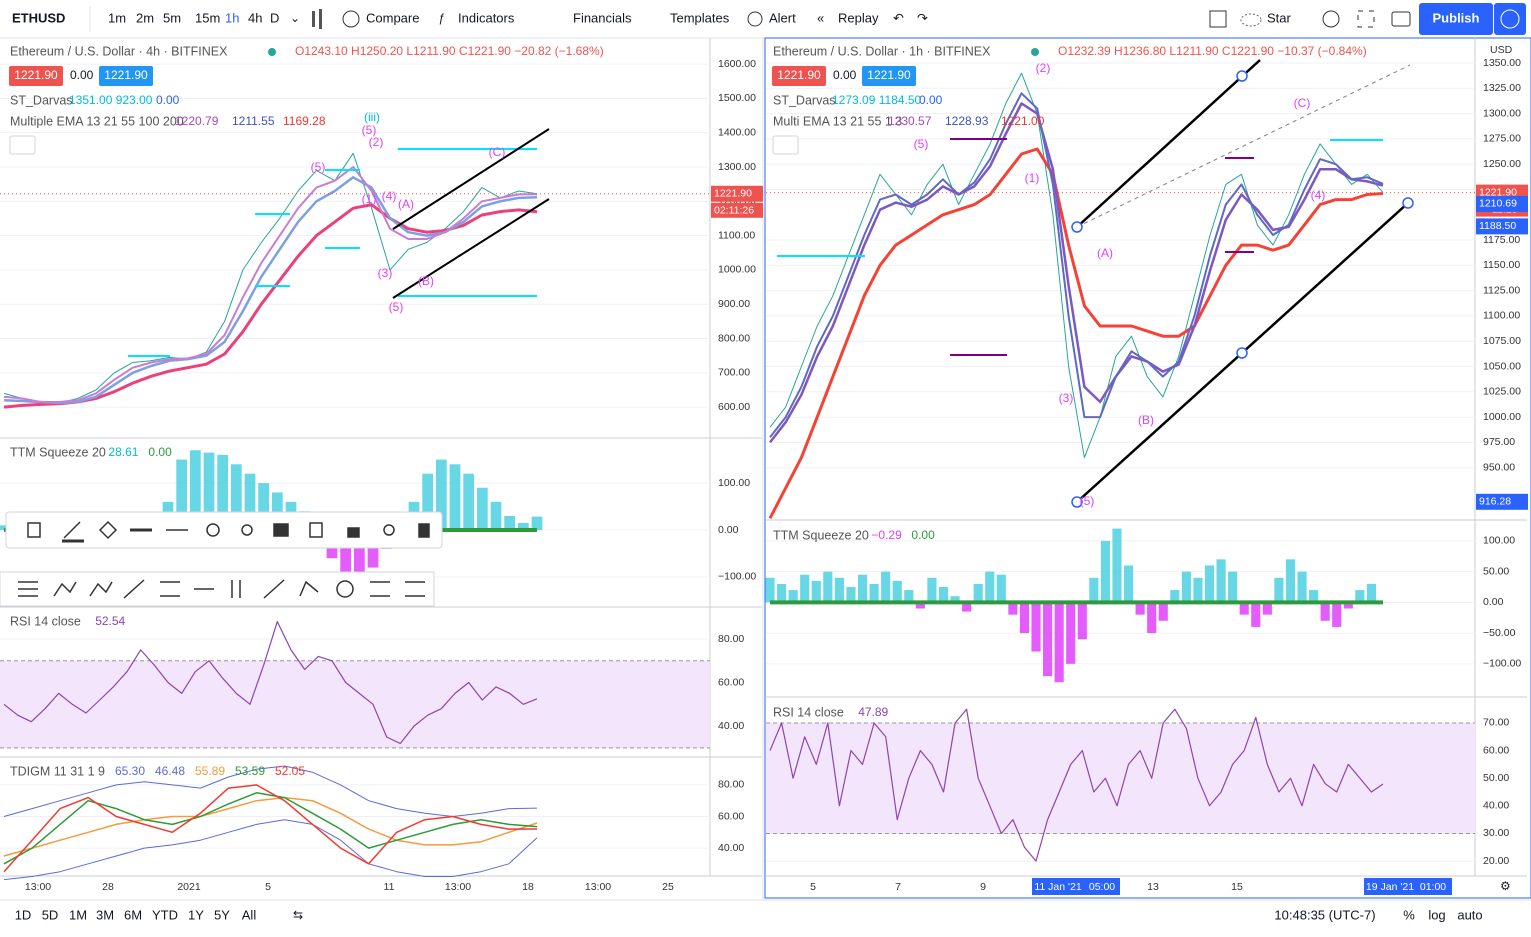 The width and height of the screenshot is (1531, 937). I want to click on y-tick-label: 950.00, so click(1499, 467).